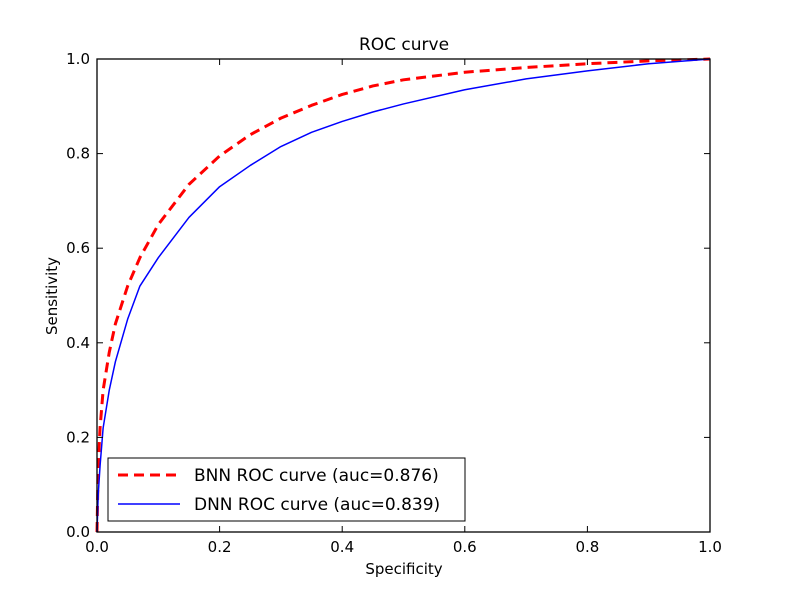 This screenshot has width=789, height=592. I want to click on legend-label-bnn: BNN ROC curve (auc=0.876), so click(316, 476).